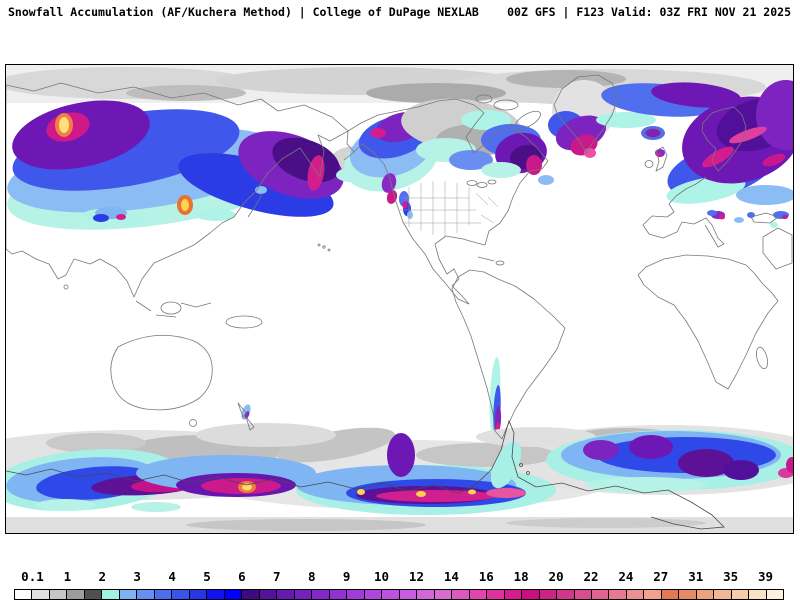 This screenshot has height=600, width=800. What do you see at coordinates (708, 322) in the screenshot?
I see `coast-africa` at bounding box center [708, 322].